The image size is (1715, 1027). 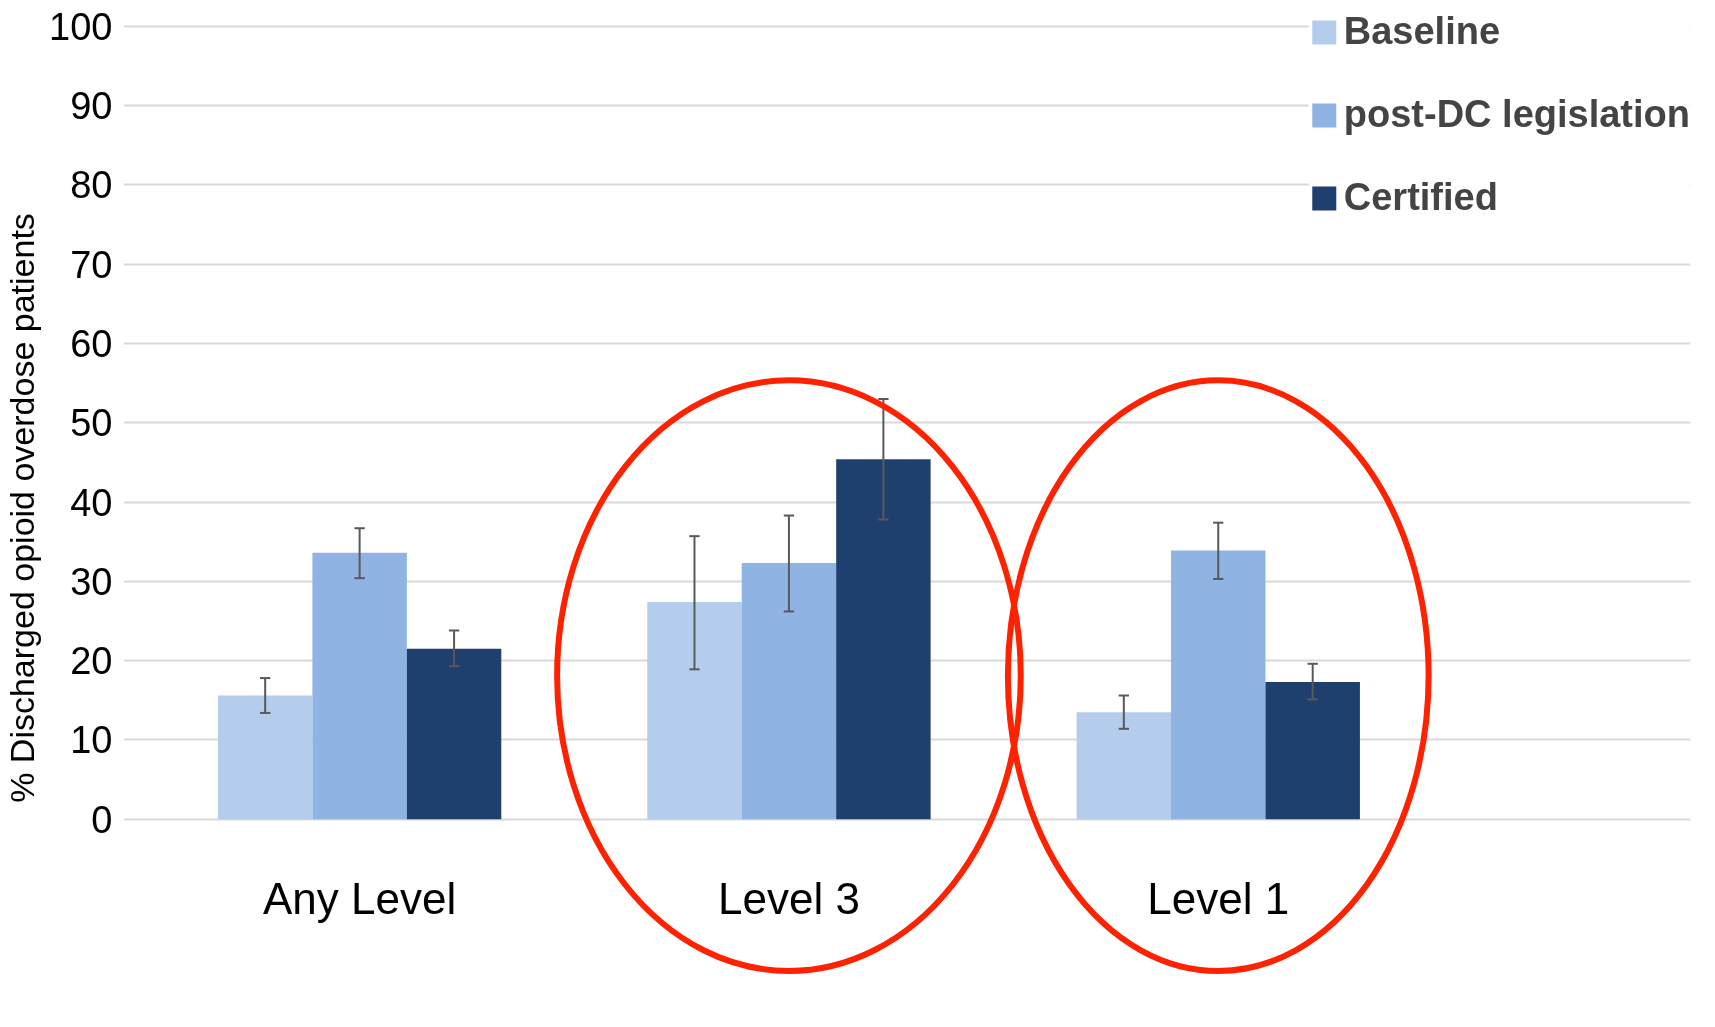 What do you see at coordinates (1420, 197) in the screenshot?
I see `legend-label: Certified` at bounding box center [1420, 197].